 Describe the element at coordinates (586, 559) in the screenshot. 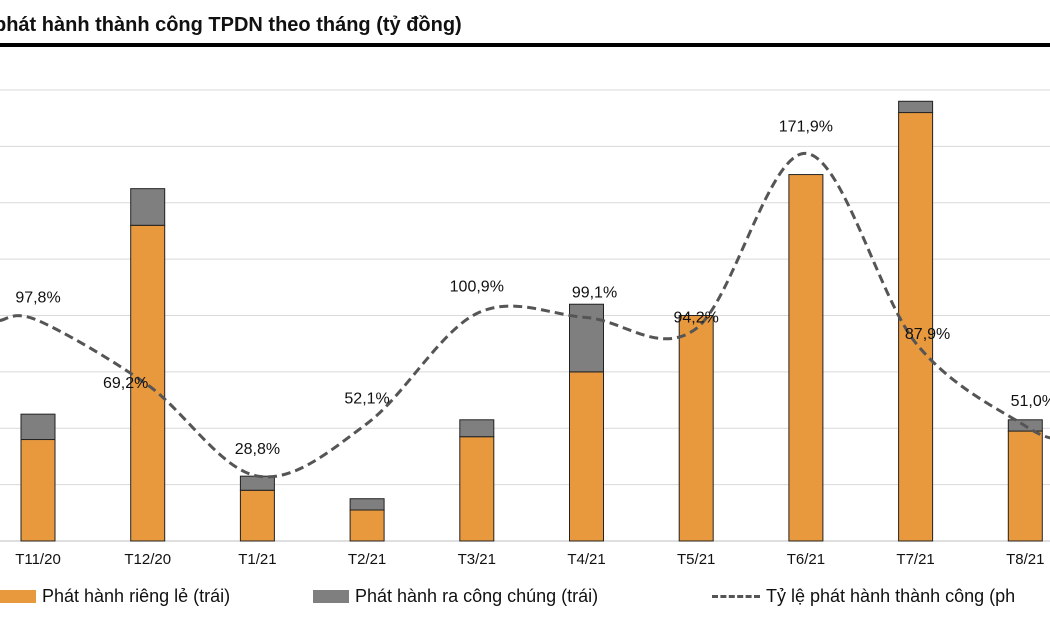

I see `x-tick-label: T4/21` at that location.